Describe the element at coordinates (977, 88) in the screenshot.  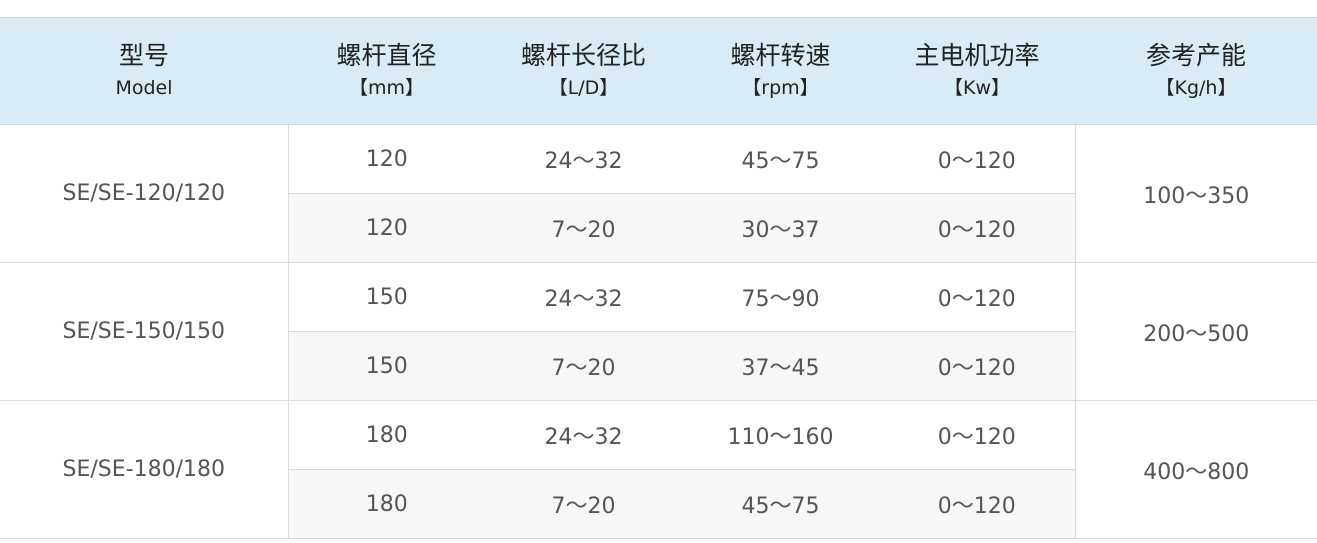
I see `header-en: 【Kw】` at that location.